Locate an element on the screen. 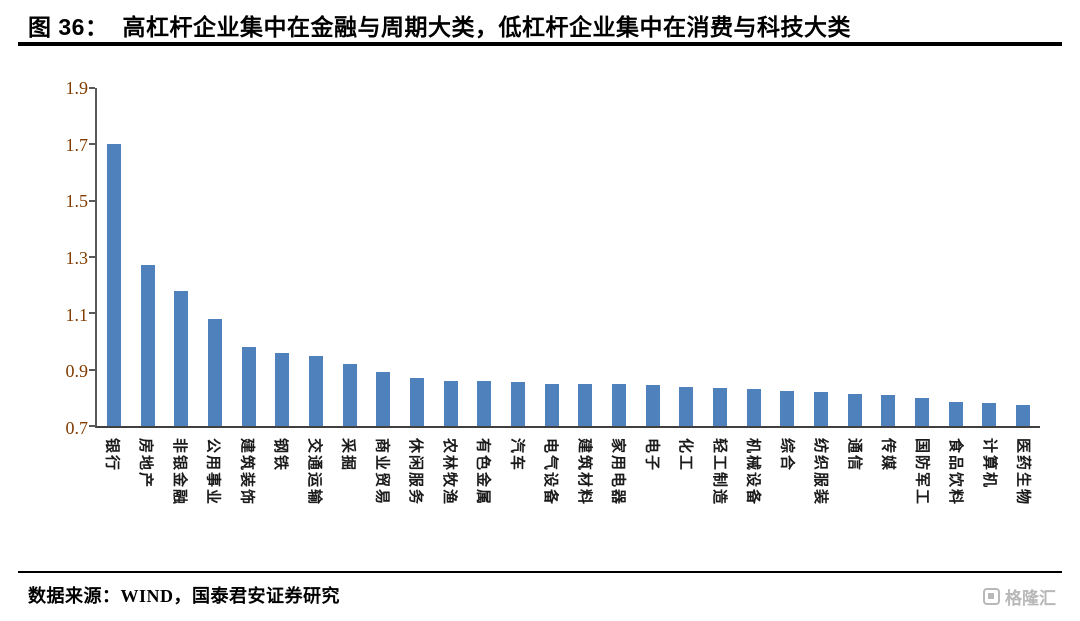  title-divider-rule is located at coordinates (540, 44).